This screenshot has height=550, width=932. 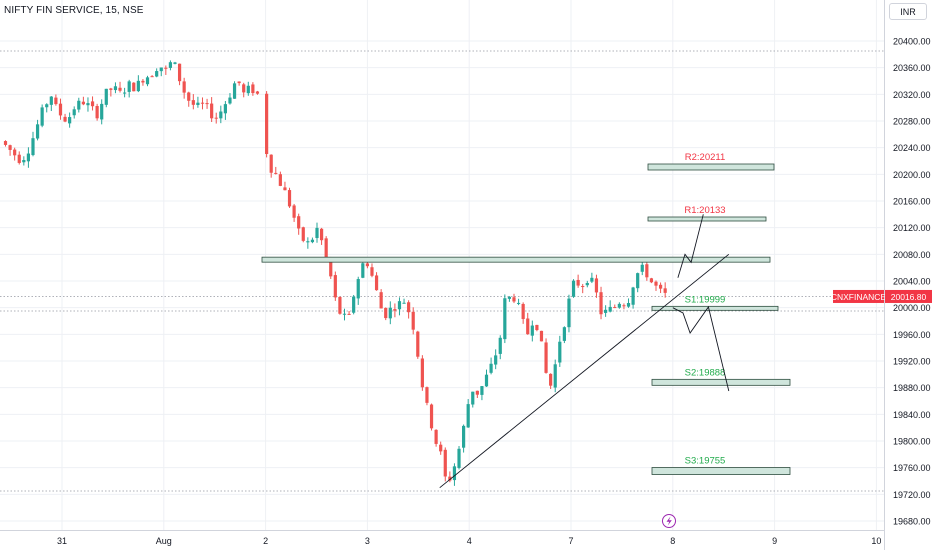 What do you see at coordinates (876, 541) in the screenshot?
I see `time-tick-label: 10` at bounding box center [876, 541].